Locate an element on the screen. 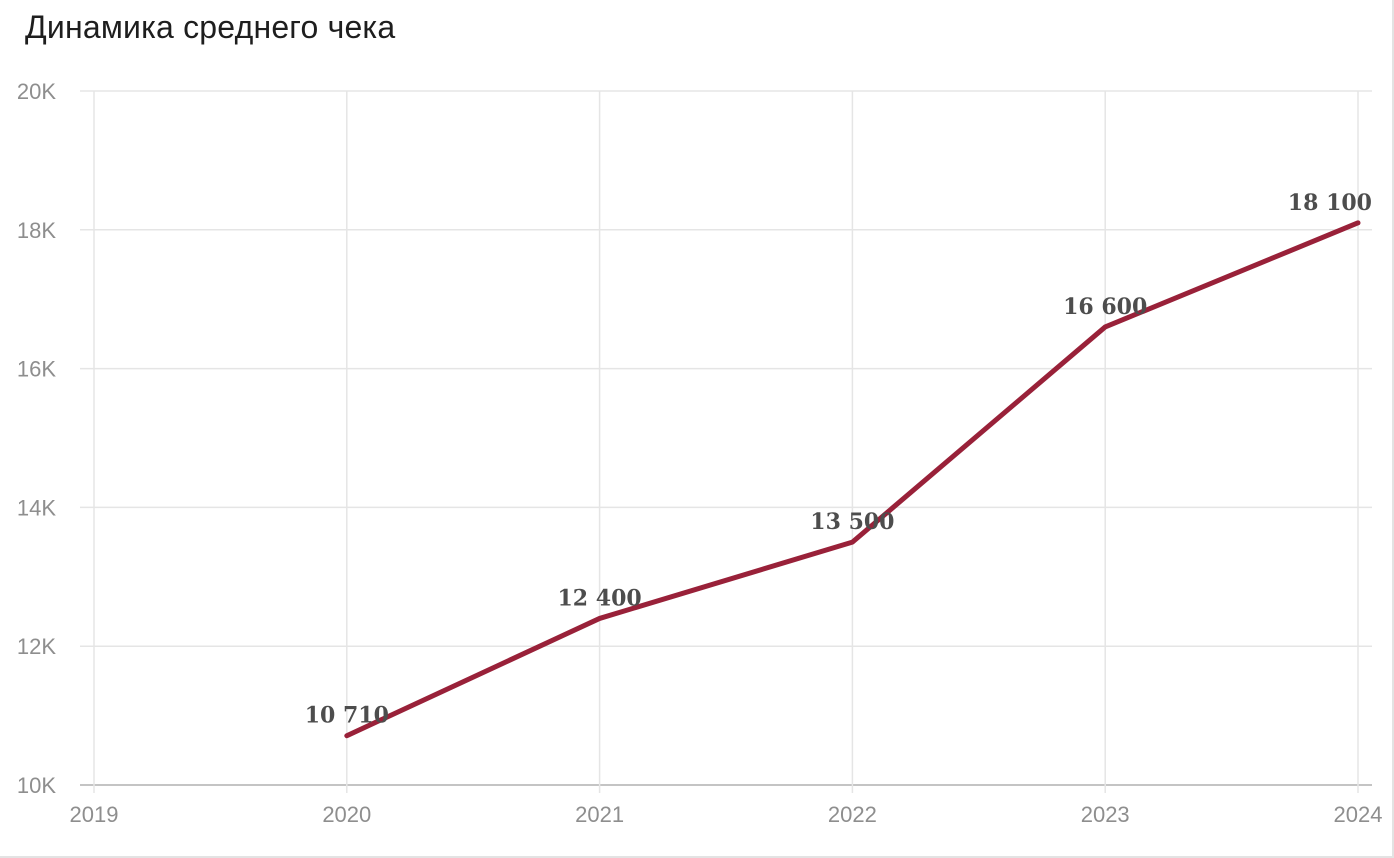 This screenshot has width=1394, height=858. x-tick-label: 2020 is located at coordinates (346, 814).